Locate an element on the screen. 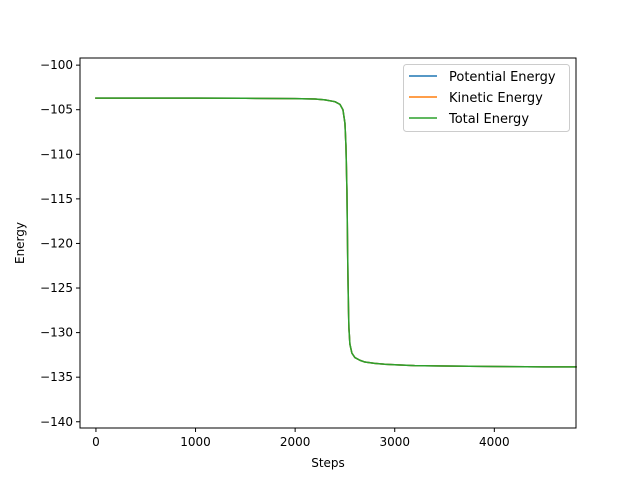 This screenshot has height=480, width=640. x-tick-label: 2000 is located at coordinates (295, 442).